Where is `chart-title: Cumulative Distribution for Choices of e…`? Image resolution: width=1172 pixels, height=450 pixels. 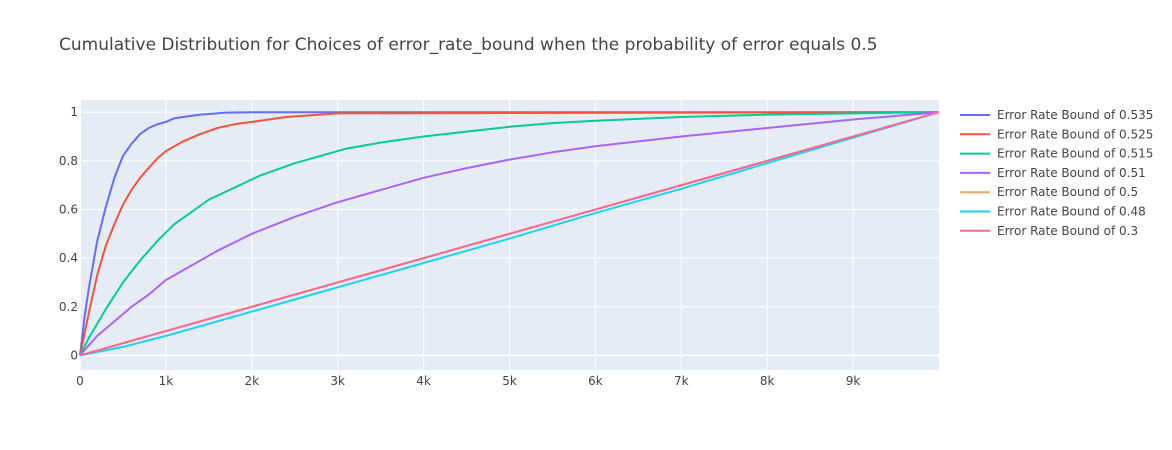 chart-title: Cumulative Distribution for Choices of e… is located at coordinates (468, 45).